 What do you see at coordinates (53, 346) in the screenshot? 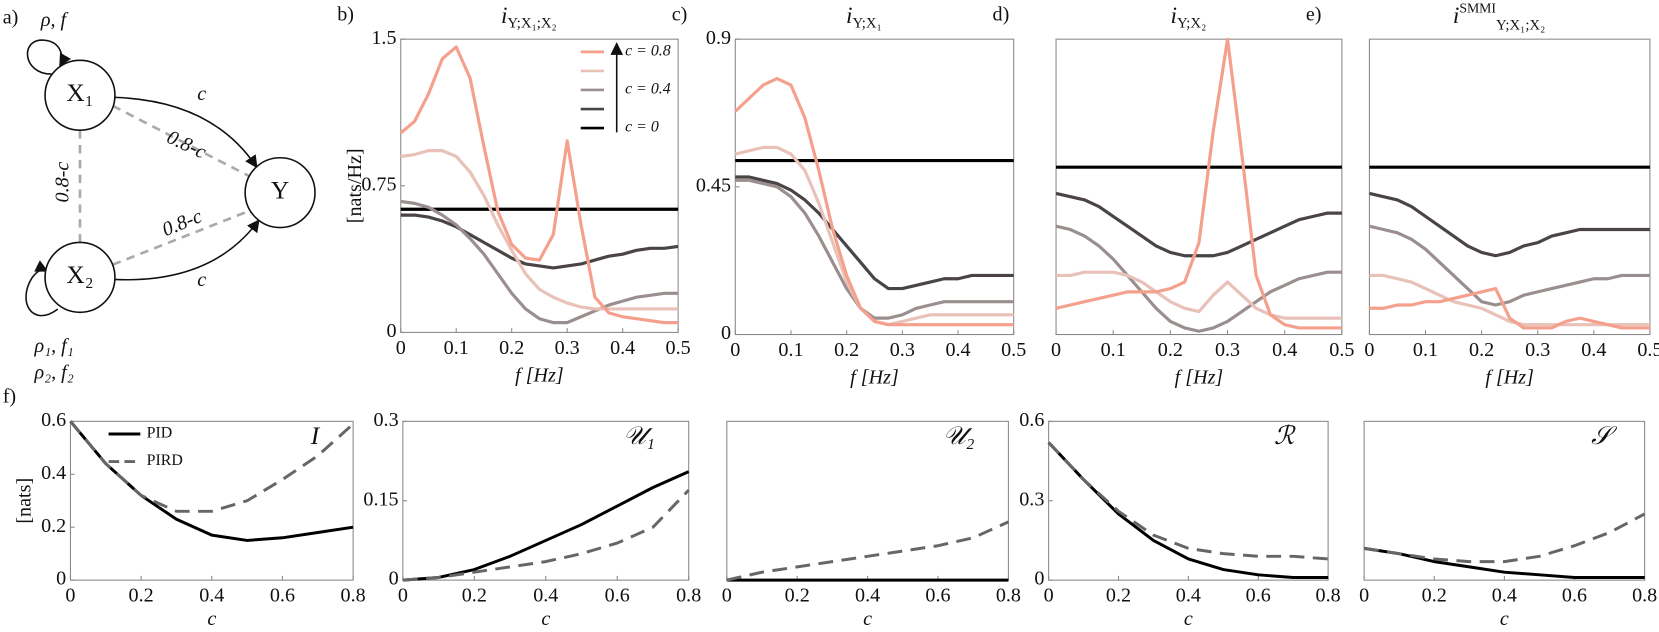
I see `loop-label: ρ₁, f₁` at bounding box center [53, 346].